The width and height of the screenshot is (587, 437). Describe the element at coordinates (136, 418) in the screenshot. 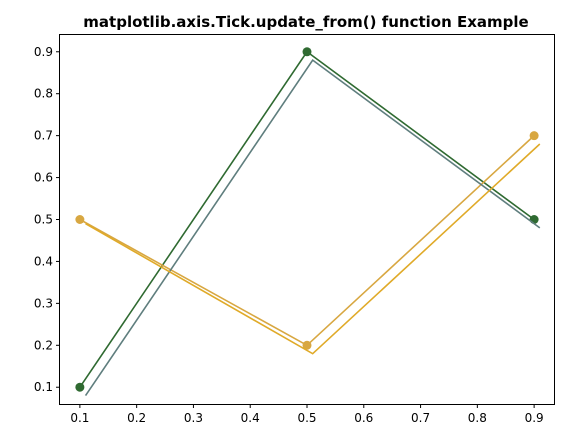

I see `x-tick-label: 0.2` at that location.